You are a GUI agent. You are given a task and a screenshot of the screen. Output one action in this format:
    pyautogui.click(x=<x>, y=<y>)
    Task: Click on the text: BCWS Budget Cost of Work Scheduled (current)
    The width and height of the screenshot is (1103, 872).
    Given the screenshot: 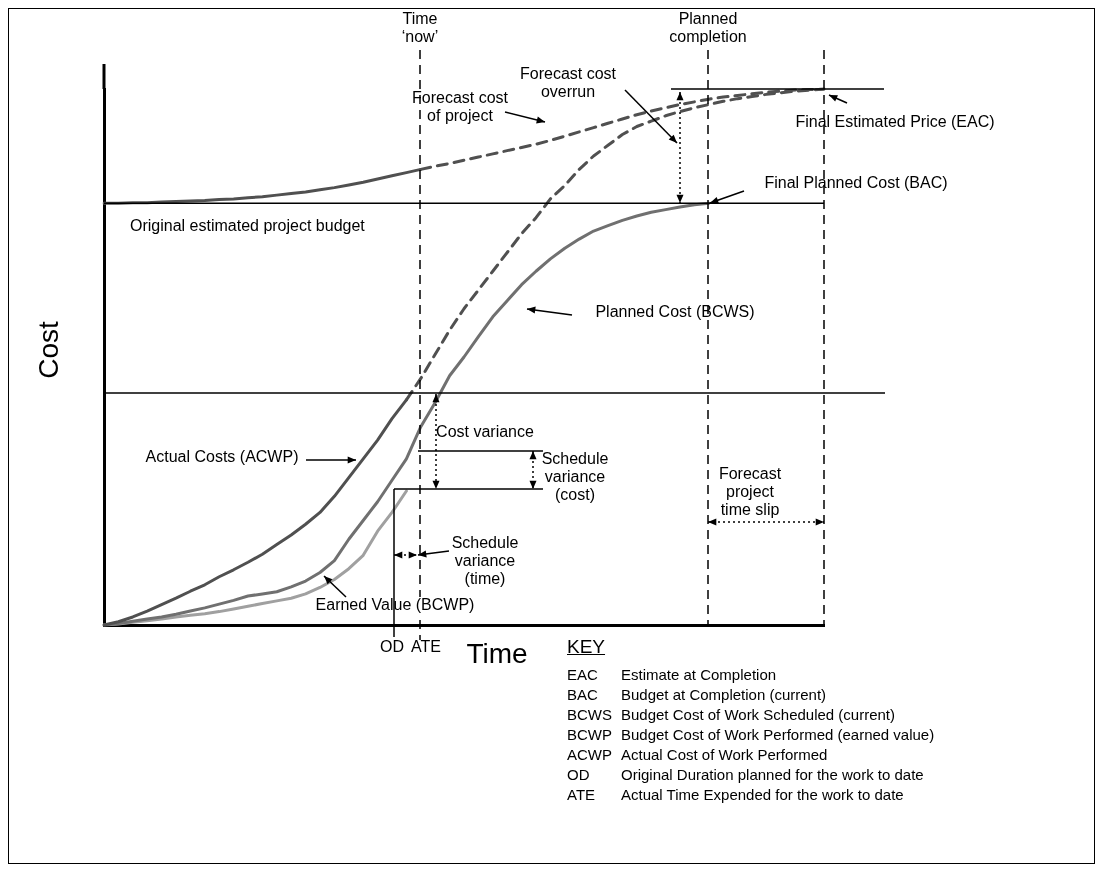 What is the action you would take?
    pyautogui.click(x=731, y=715)
    